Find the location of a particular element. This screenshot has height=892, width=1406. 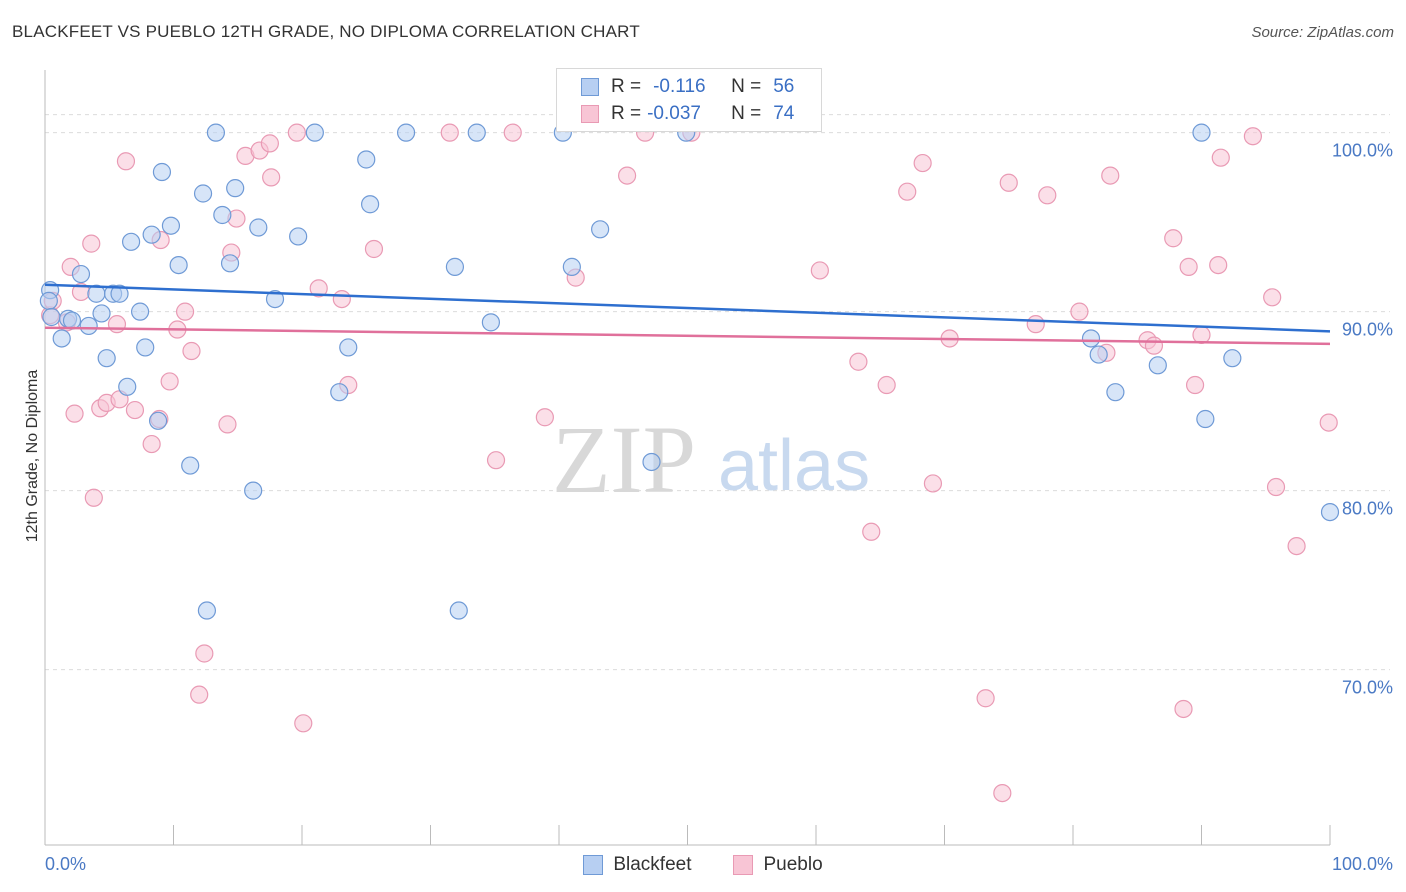

watermark-zip: ZIP is located at coordinates (624, 459).